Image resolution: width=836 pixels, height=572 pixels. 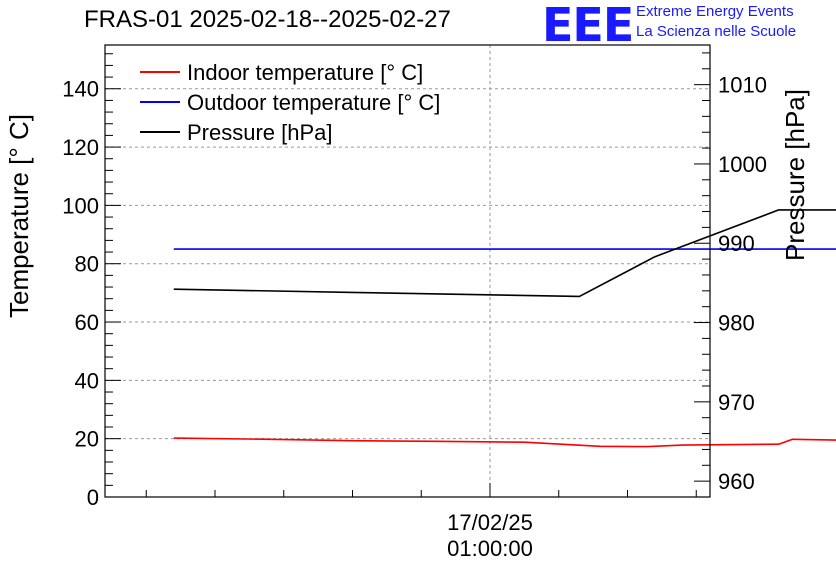 What do you see at coordinates (490, 548) in the screenshot?
I see `x-tick-label-time: 01:00:00` at bounding box center [490, 548].